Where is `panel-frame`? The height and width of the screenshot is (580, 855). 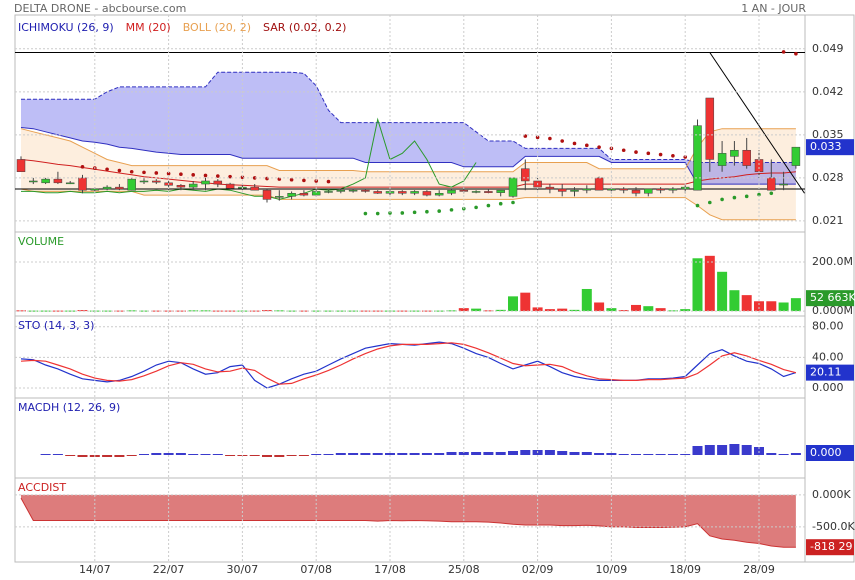
panel-frame is located at coordinates (410, 438).